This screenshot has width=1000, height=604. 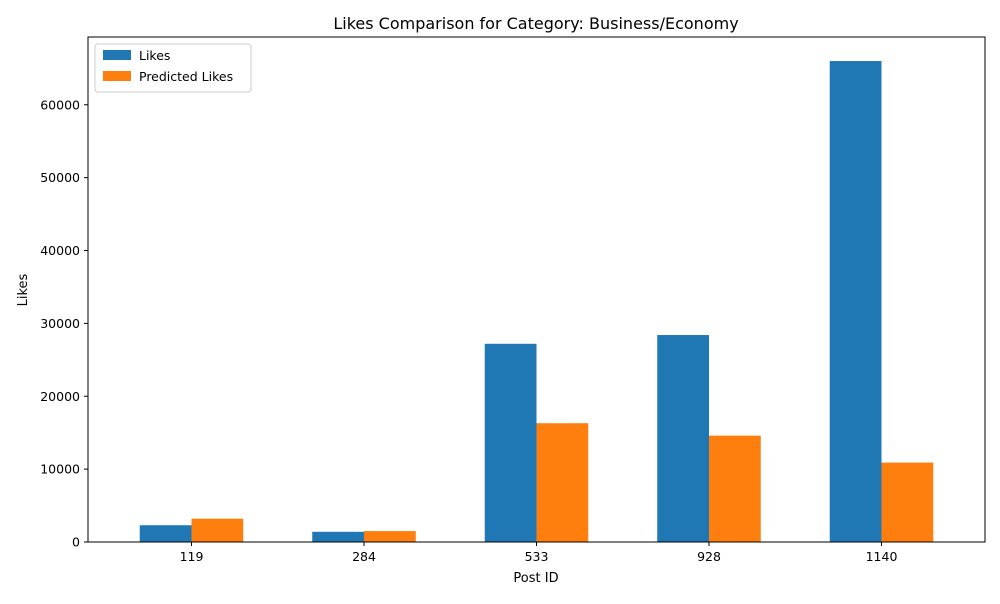 What do you see at coordinates (364, 556) in the screenshot?
I see `x-tick-label: 284` at bounding box center [364, 556].